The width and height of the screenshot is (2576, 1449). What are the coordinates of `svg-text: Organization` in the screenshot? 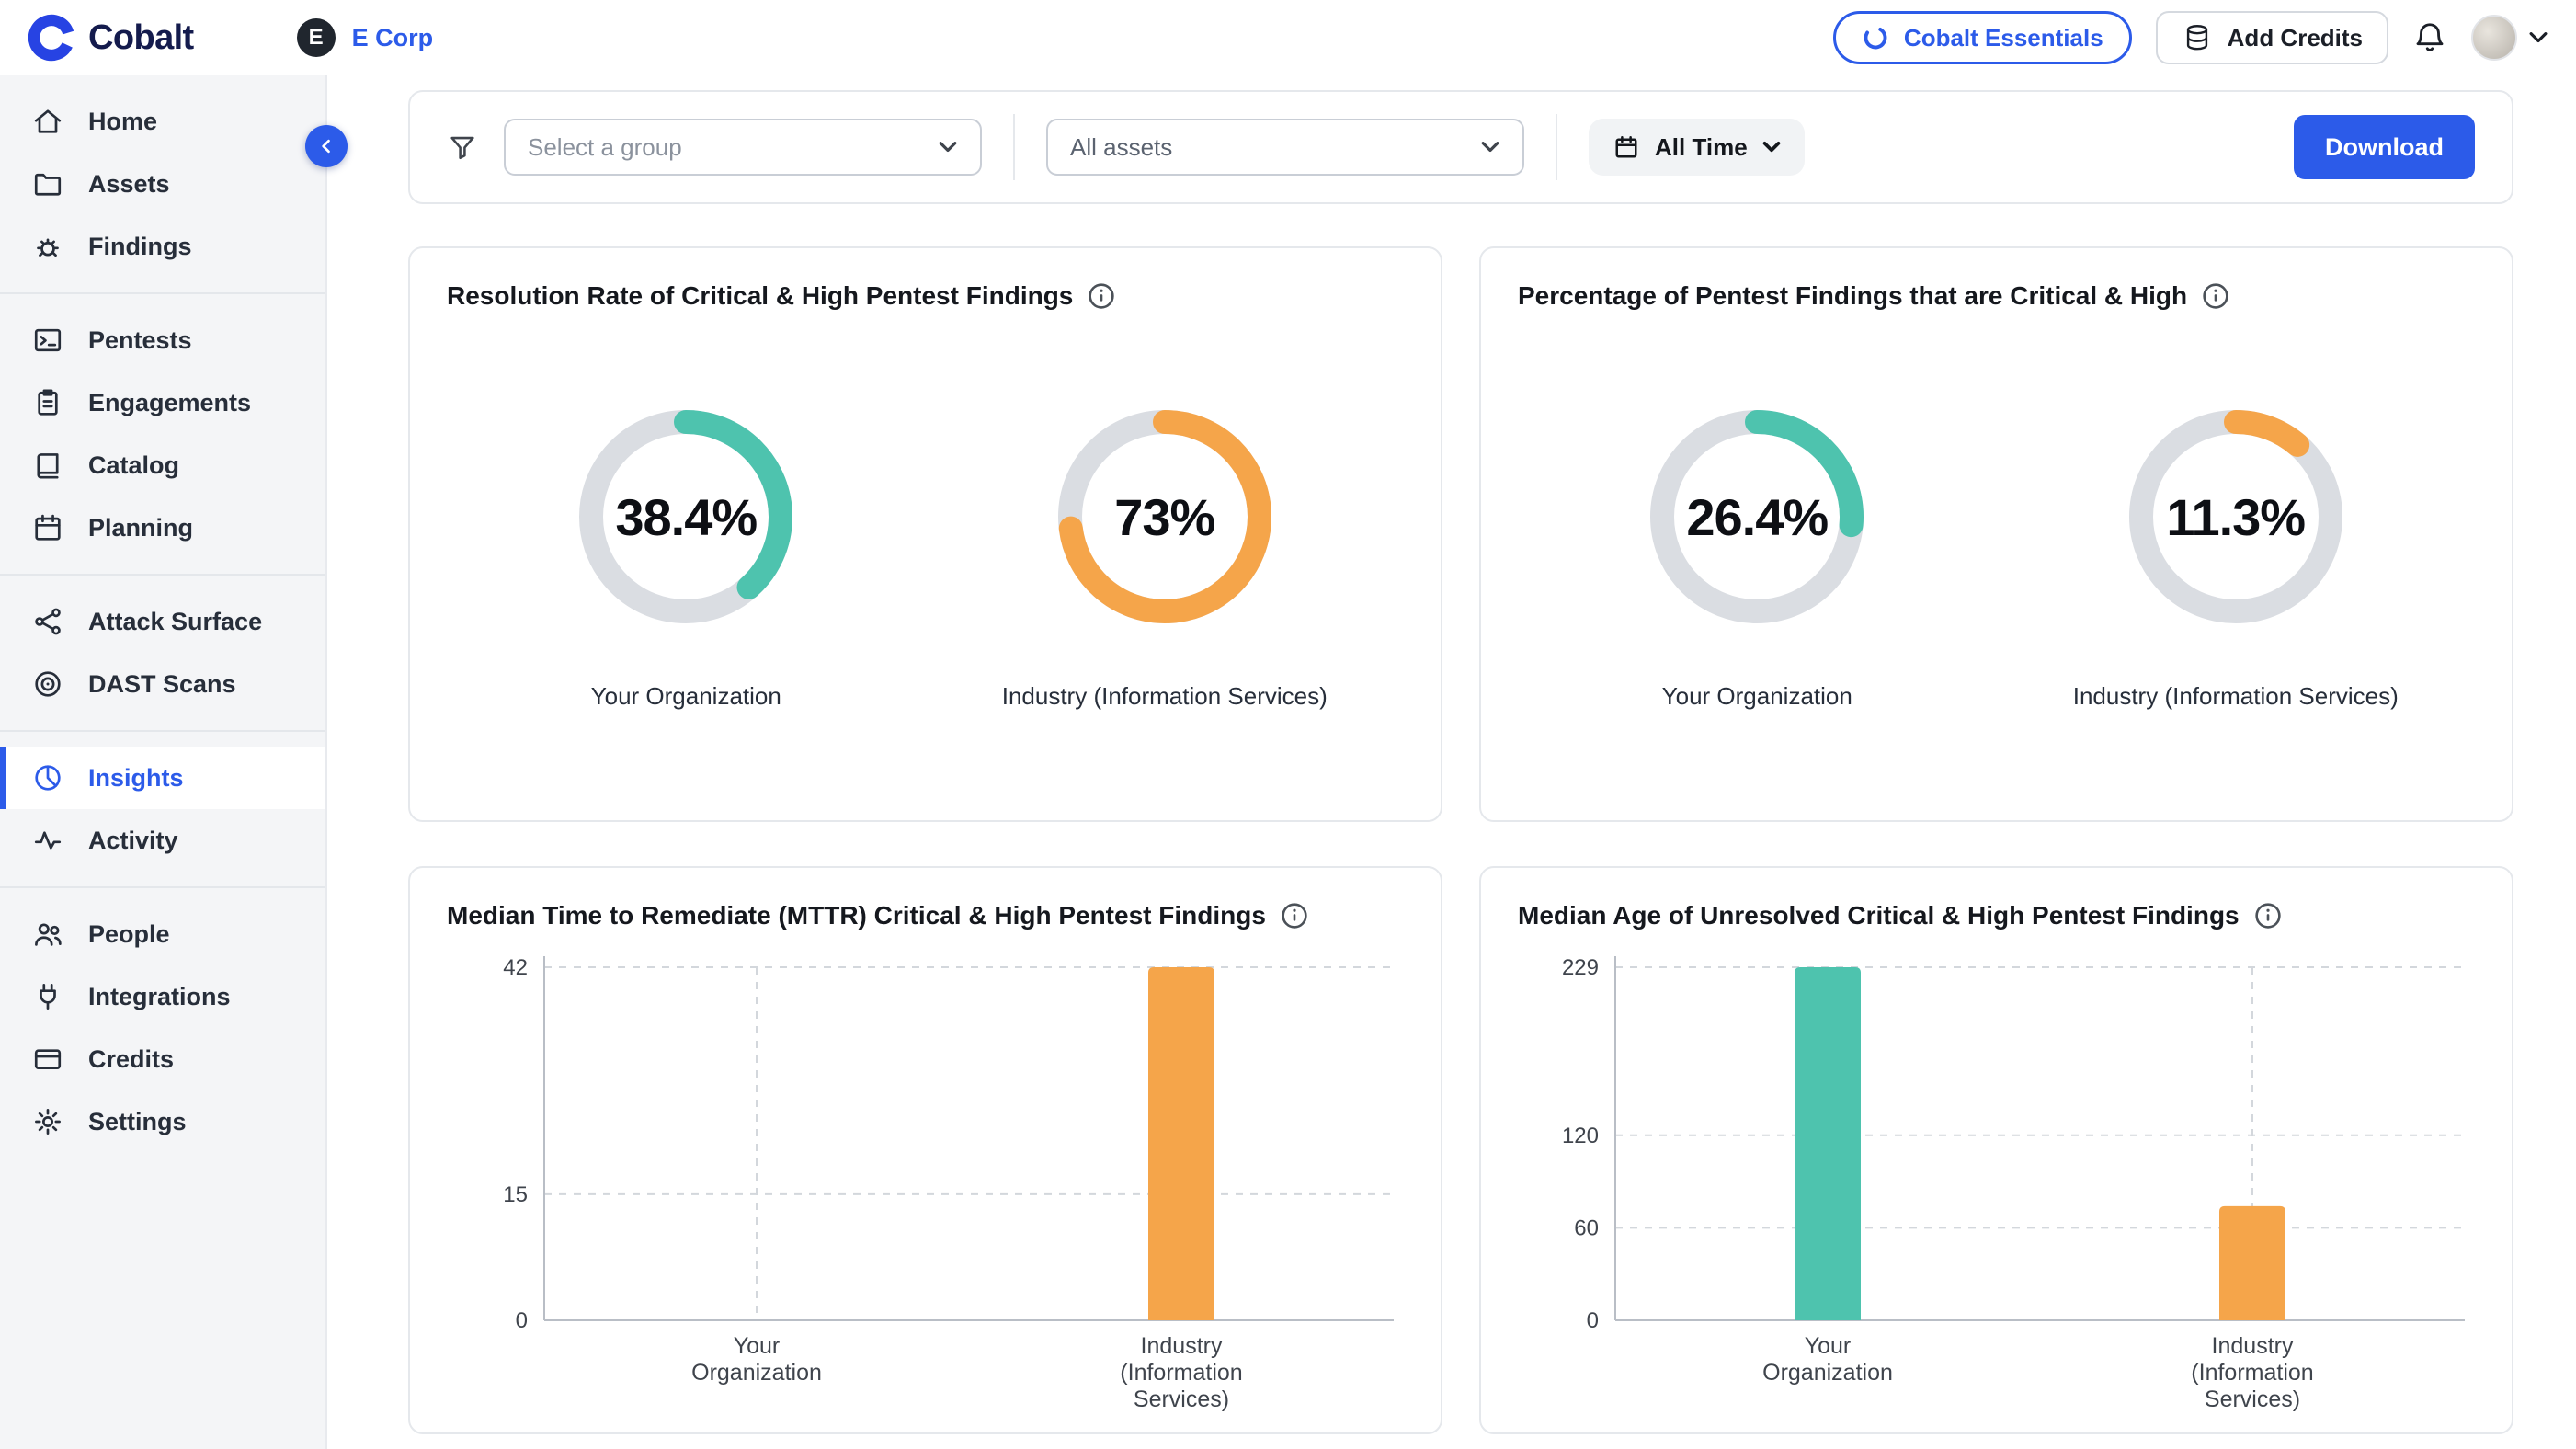 It's located at (1827, 1373).